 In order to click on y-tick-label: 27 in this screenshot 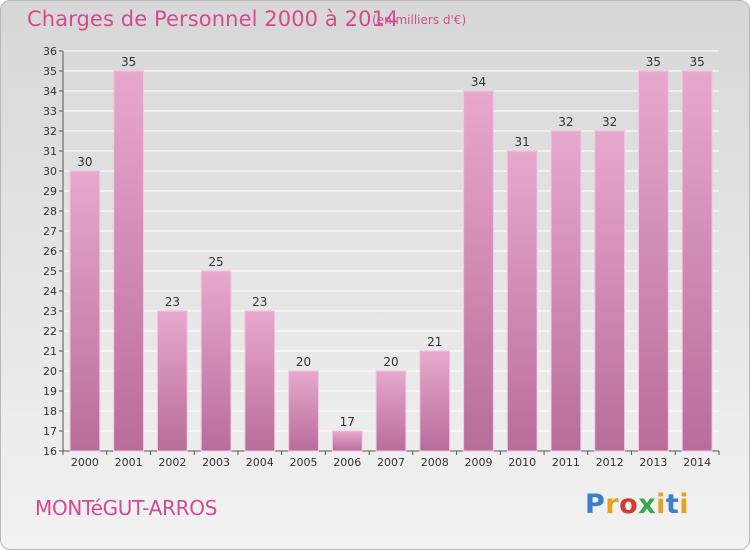, I will do `click(50, 231)`.